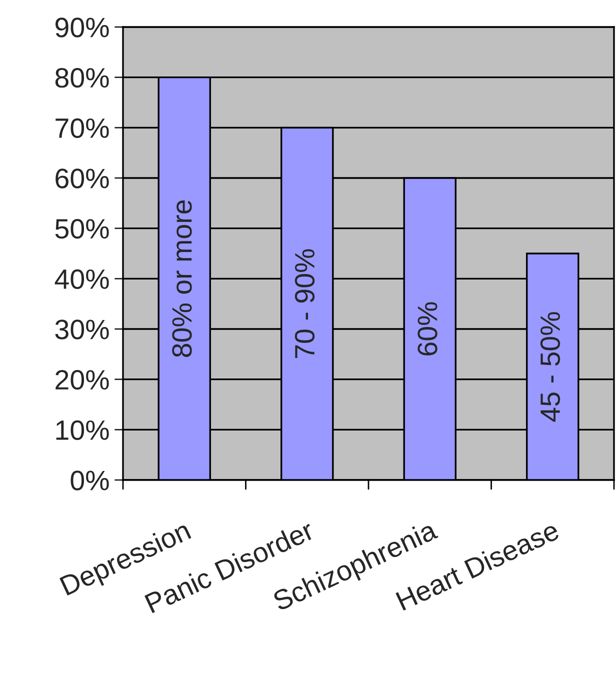 The image size is (616, 673). What do you see at coordinates (82, 78) in the screenshot?
I see `y-tick-label: 80%` at bounding box center [82, 78].